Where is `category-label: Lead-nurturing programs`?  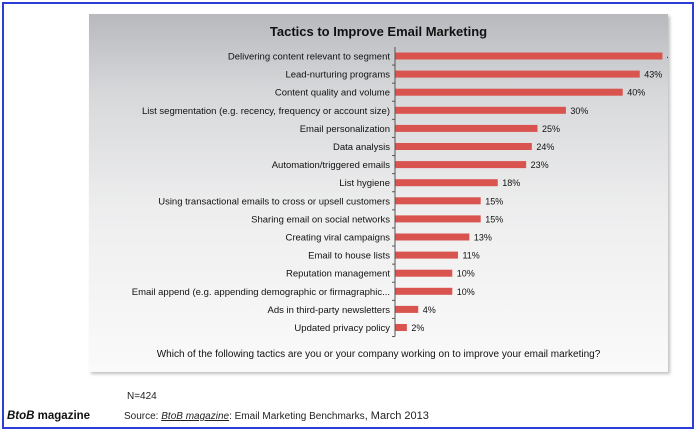
category-label: Lead-nurturing programs is located at coordinates (337, 75).